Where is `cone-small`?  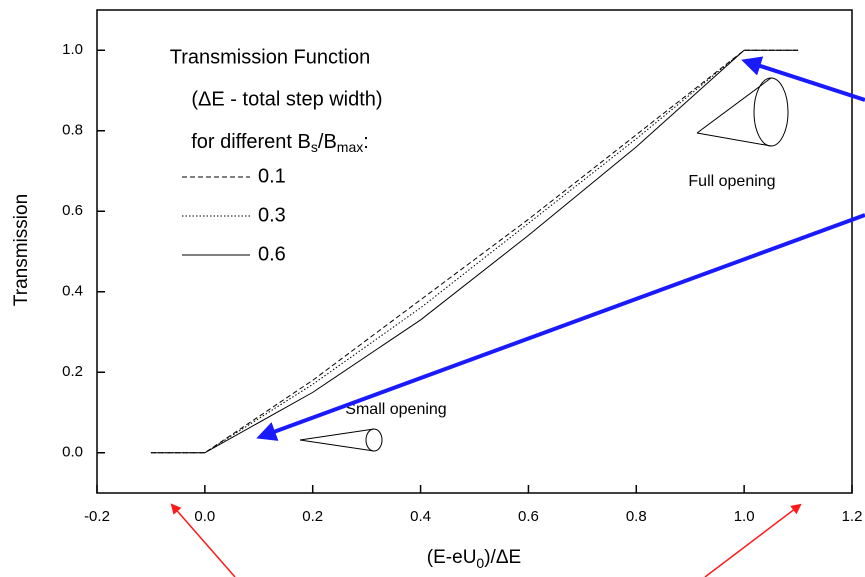 cone-small is located at coordinates (341, 440).